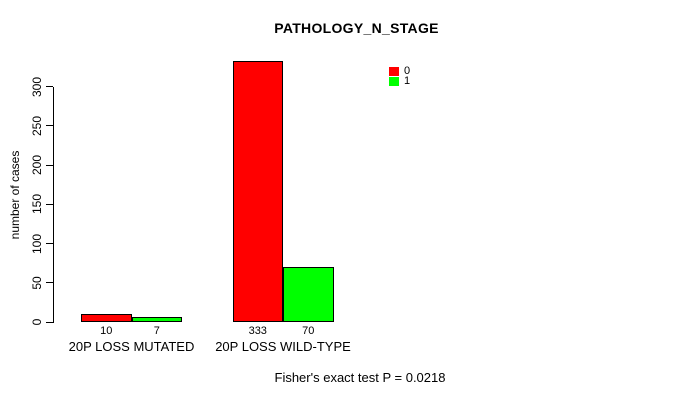 The height and width of the screenshot is (400, 690). What do you see at coordinates (283, 346) in the screenshot?
I see `category-label: 20P LOSS WILD-TYPE` at bounding box center [283, 346].